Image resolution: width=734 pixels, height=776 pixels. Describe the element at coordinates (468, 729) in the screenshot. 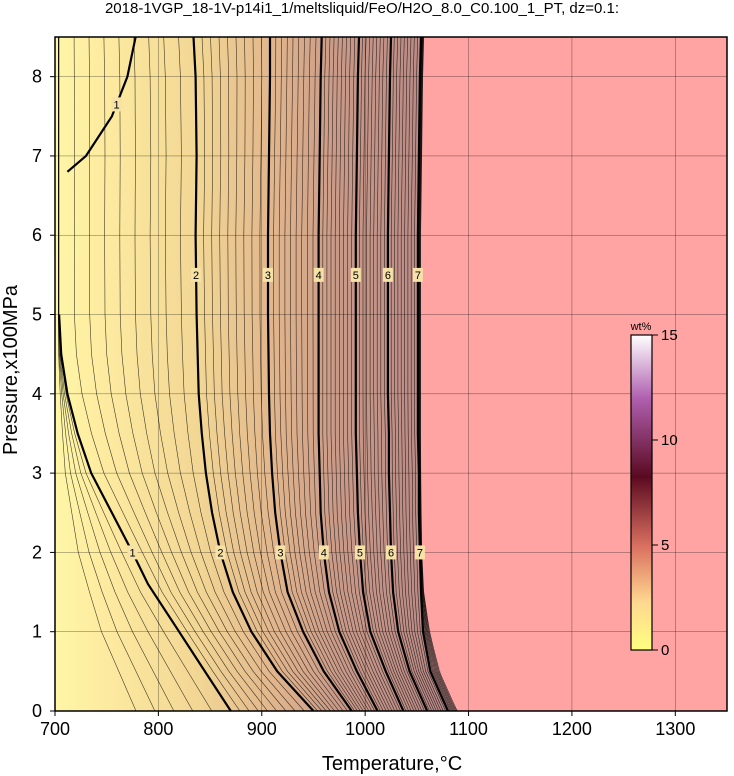

I see `x-tick-label: 1100` at that location.